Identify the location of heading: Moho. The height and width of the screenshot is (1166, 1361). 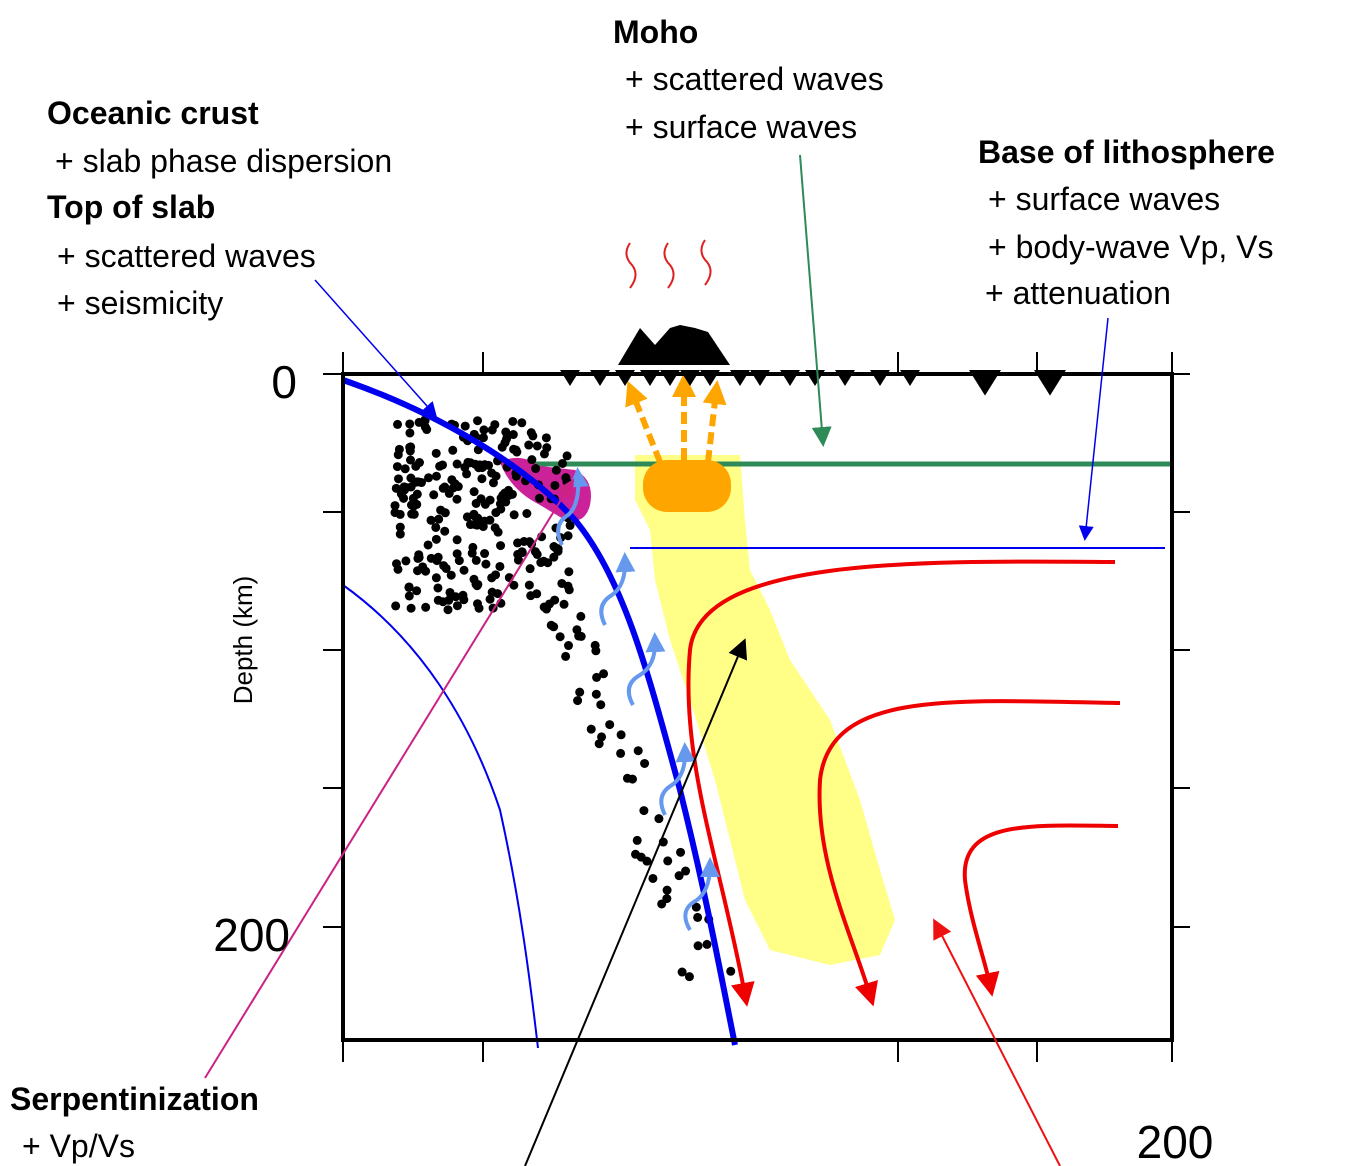
(655, 32).